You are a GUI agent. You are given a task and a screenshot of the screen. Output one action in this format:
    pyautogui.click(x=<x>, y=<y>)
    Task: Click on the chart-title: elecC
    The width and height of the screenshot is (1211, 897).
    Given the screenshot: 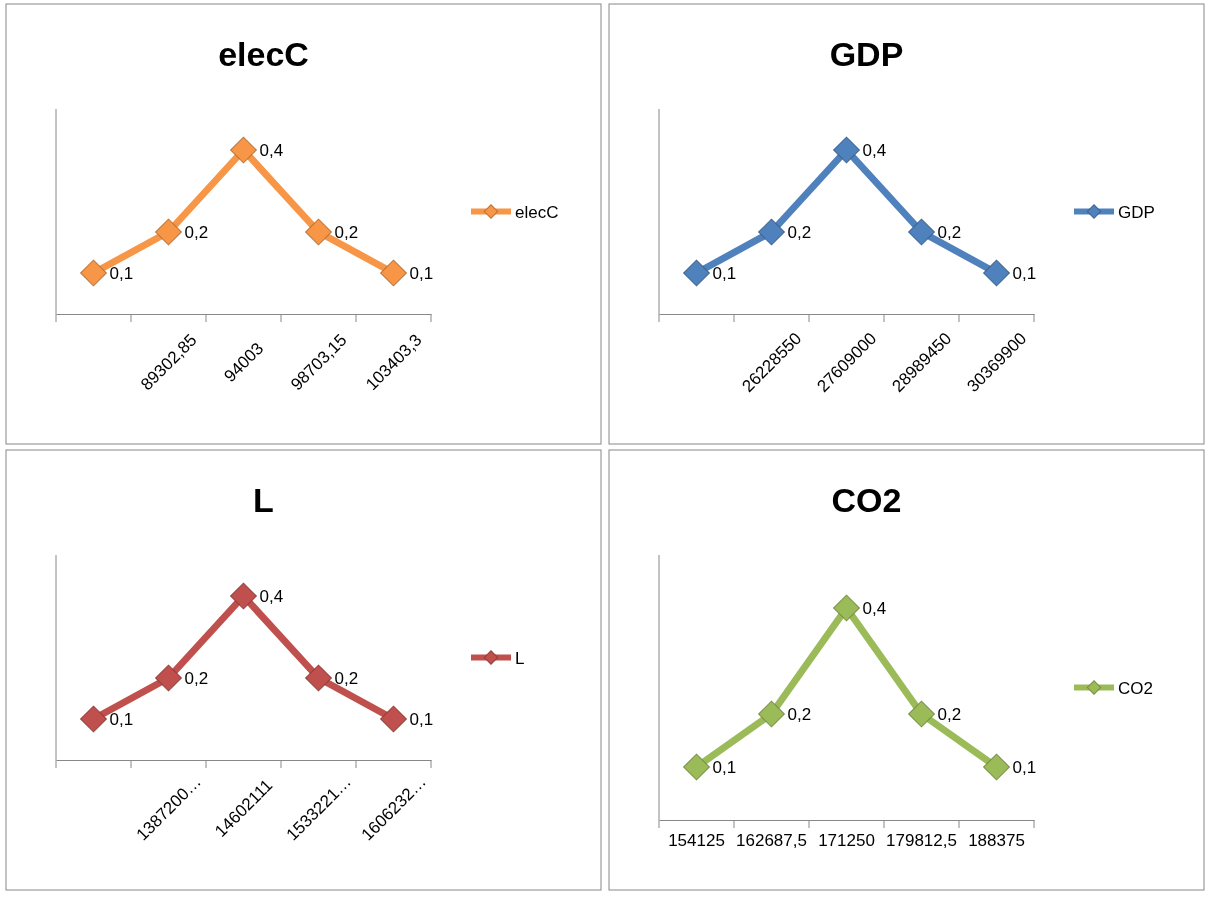 What is the action you would take?
    pyautogui.click(x=263, y=54)
    